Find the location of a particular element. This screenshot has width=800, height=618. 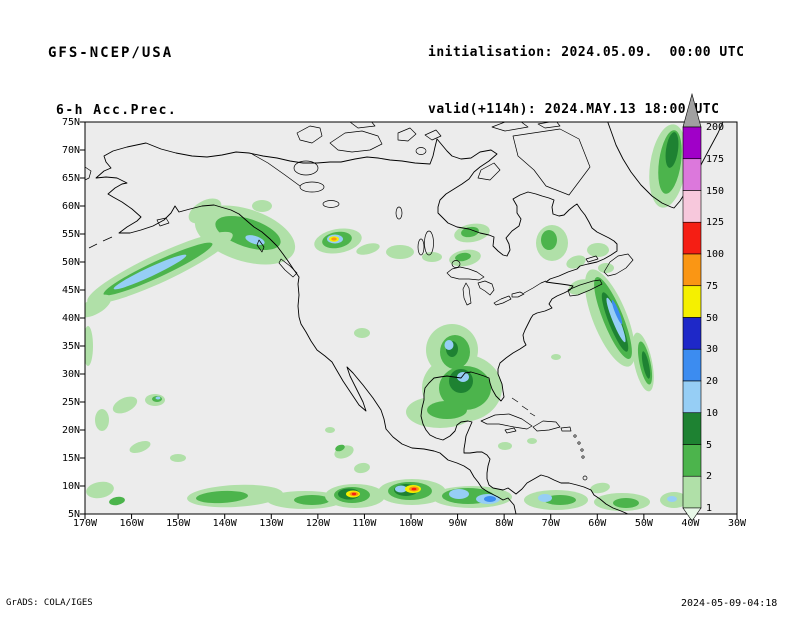

cuba is located at coordinates (506, 421).